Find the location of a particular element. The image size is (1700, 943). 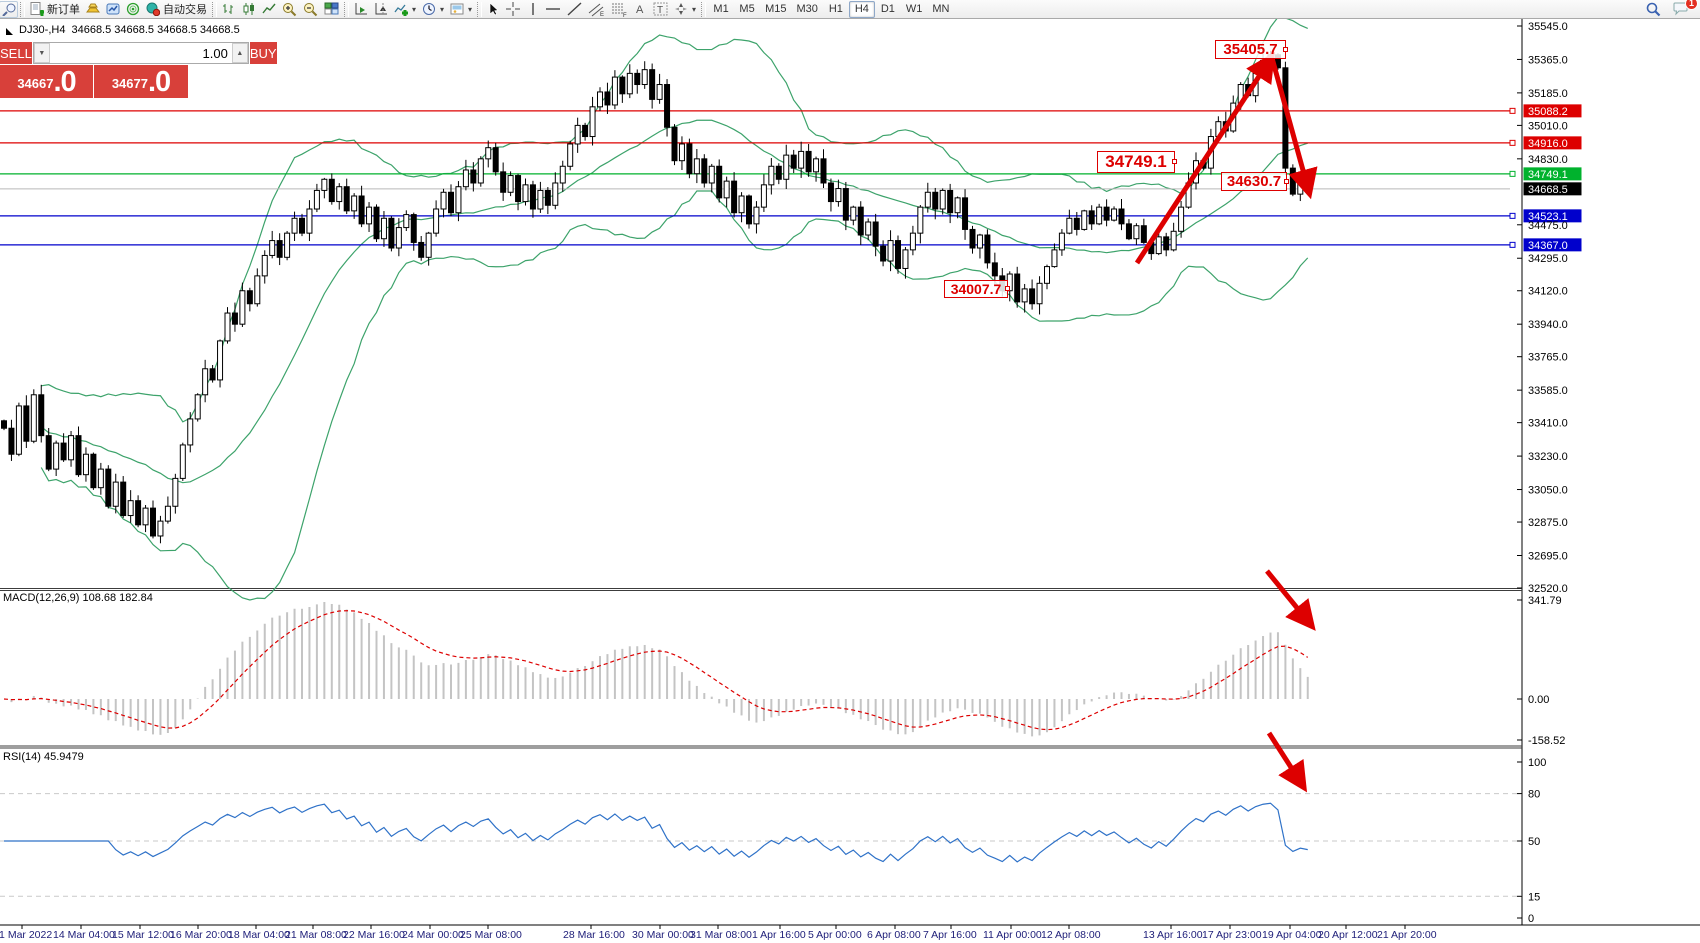

tab-timeframe-m15: M15 is located at coordinates (776, 9).